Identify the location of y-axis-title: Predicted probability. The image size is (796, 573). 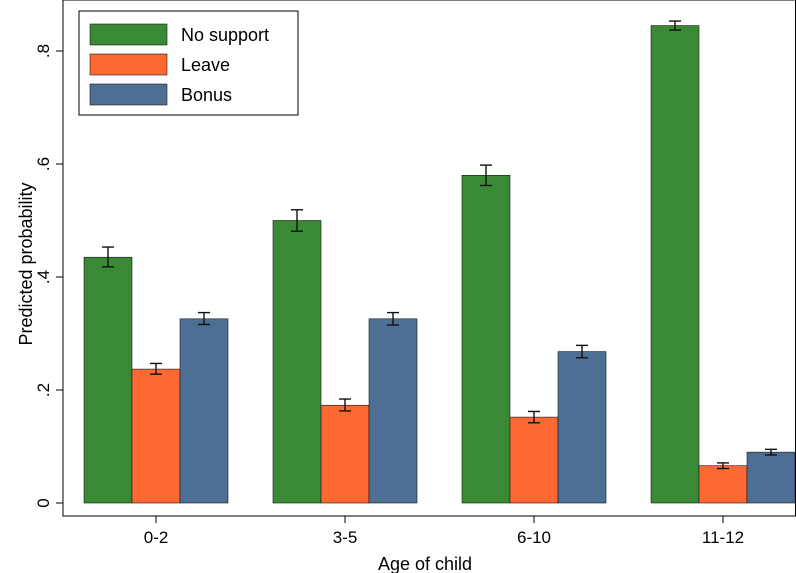
(26, 263).